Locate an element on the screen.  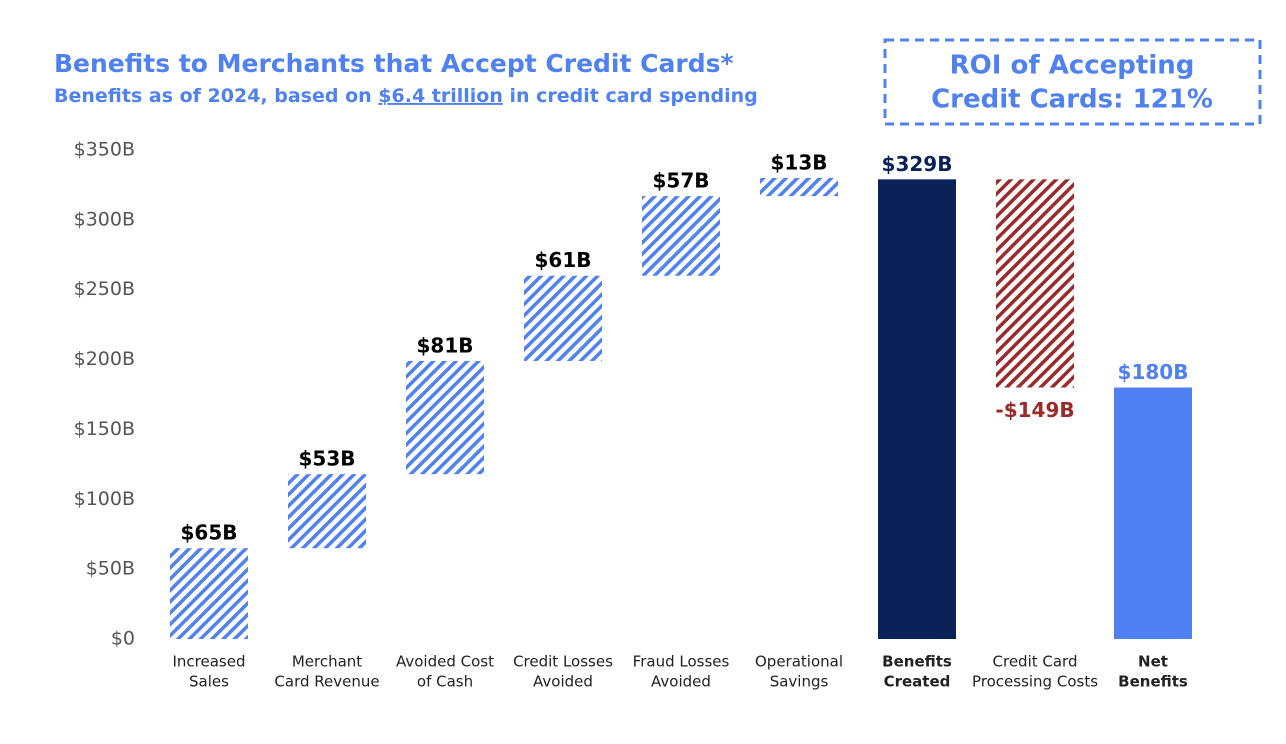
subtitle-part: in credit card spending is located at coordinates (630, 96).